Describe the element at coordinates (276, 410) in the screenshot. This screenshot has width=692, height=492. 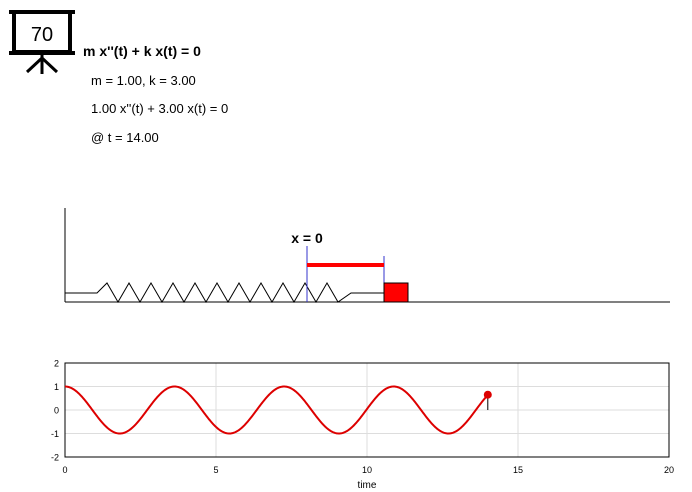
I see `series-line` at that location.